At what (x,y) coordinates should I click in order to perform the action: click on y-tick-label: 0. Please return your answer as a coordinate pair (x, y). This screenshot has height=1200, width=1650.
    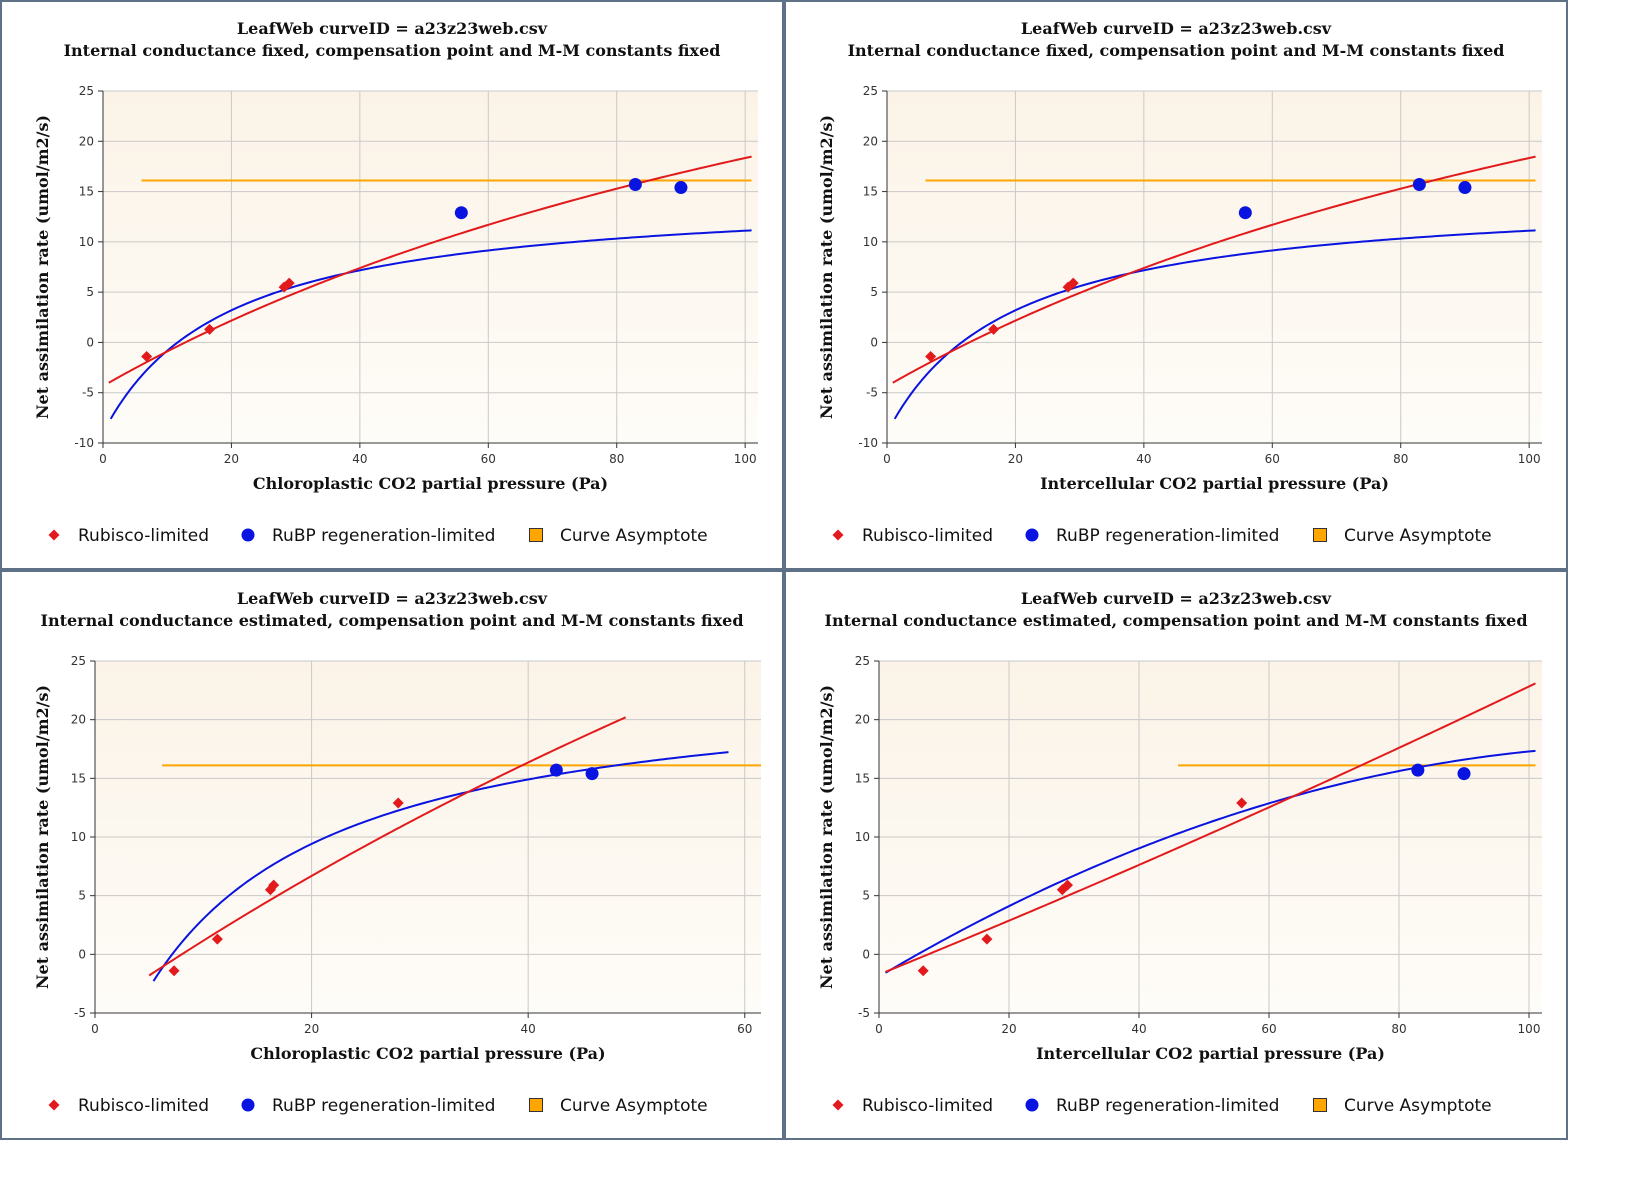
    Looking at the image, I should click on (866, 954).